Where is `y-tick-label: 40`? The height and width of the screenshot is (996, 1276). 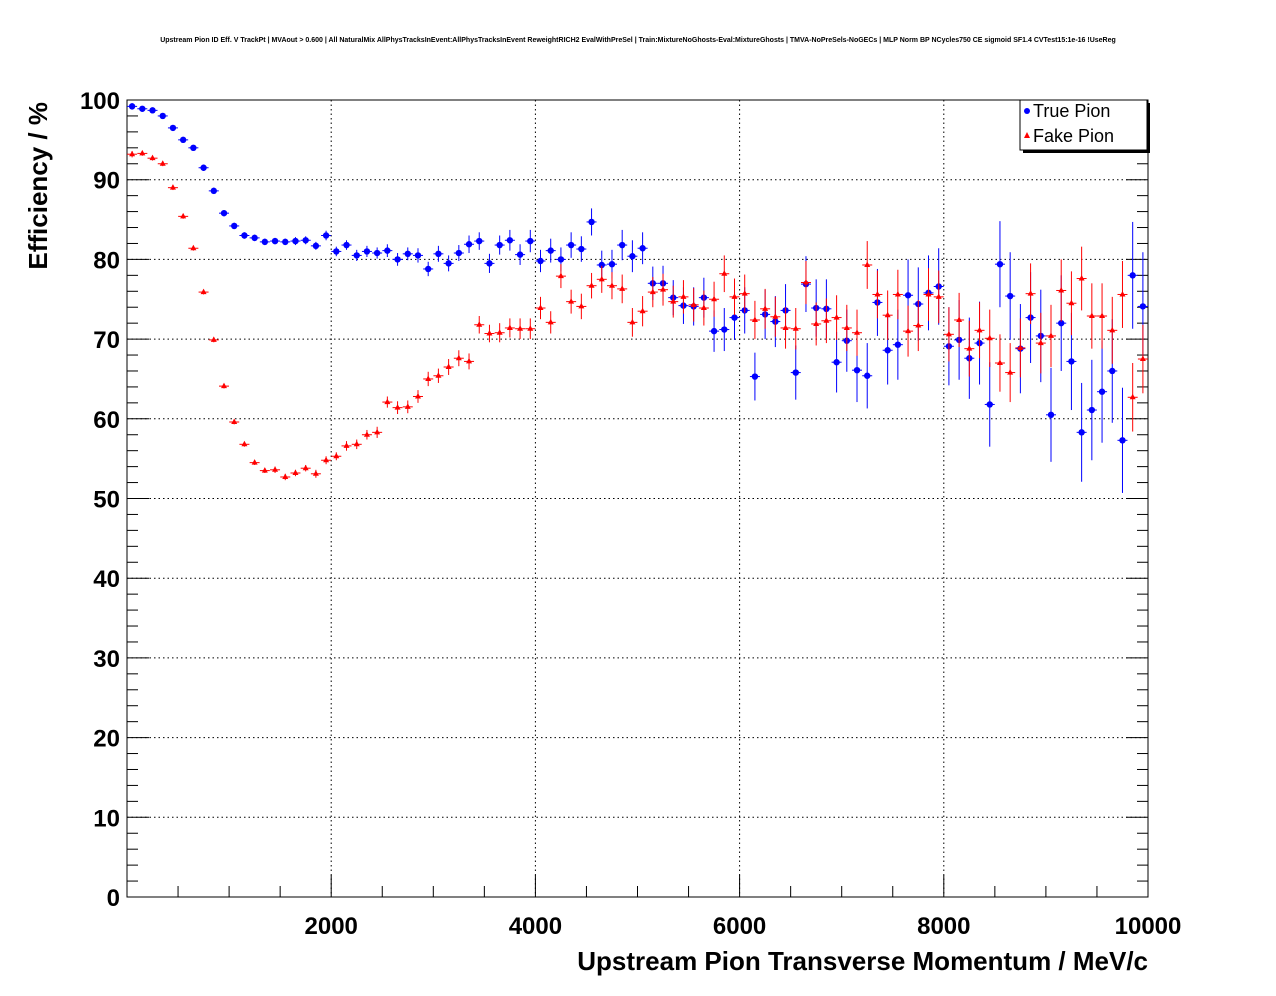
y-tick-label: 40 is located at coordinates (106, 579).